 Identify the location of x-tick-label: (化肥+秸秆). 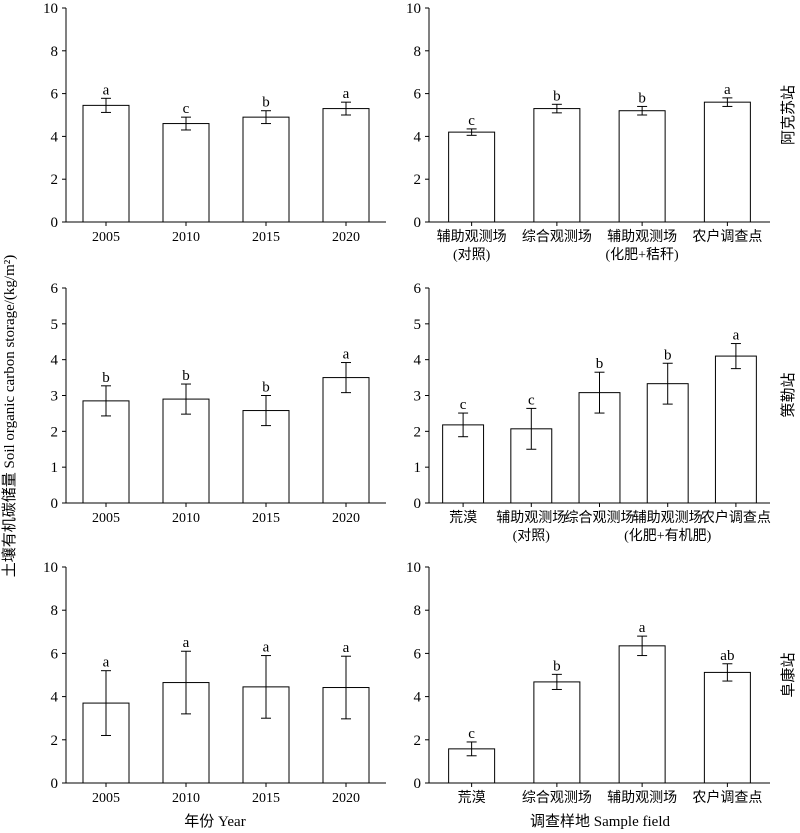
(643, 255).